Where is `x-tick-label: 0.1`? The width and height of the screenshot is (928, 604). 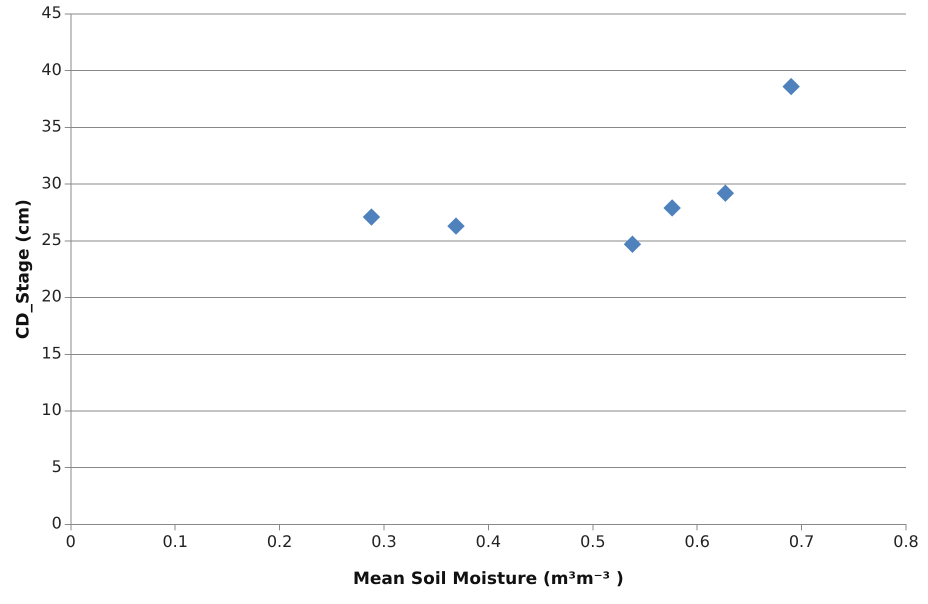 x-tick-label: 0.1 is located at coordinates (175, 542).